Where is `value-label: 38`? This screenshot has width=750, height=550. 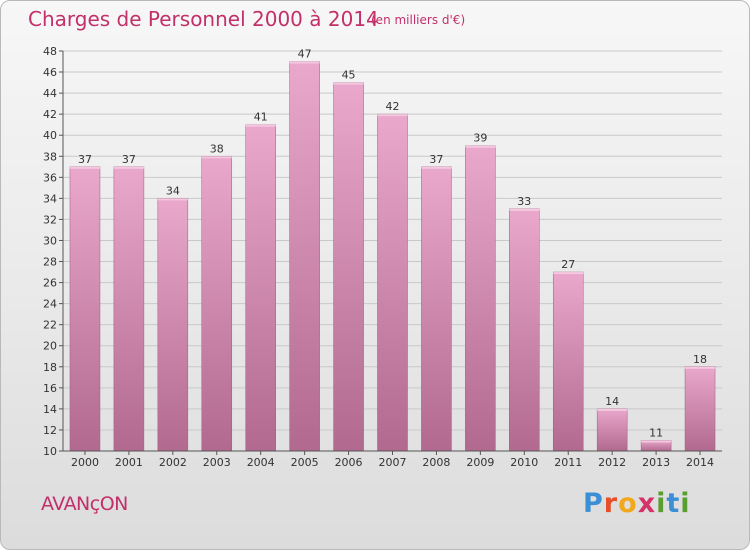 value-label: 38 is located at coordinates (217, 148).